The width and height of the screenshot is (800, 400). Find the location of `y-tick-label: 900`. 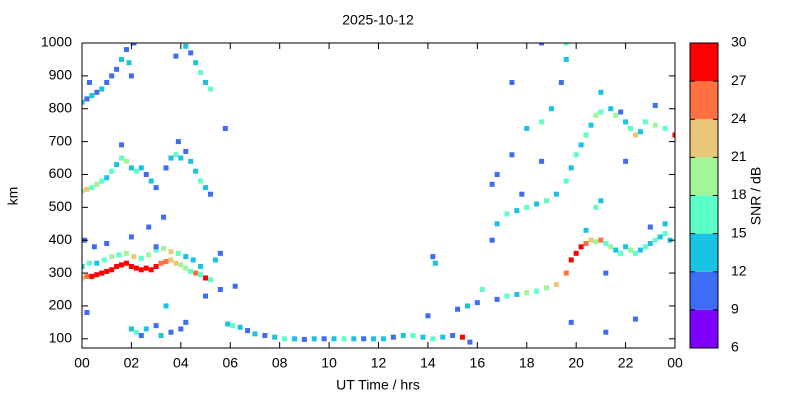

y-tick-label: 900 is located at coordinates (61, 75).